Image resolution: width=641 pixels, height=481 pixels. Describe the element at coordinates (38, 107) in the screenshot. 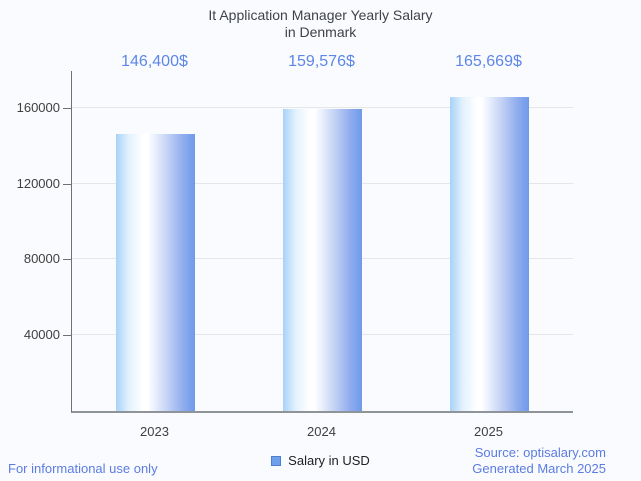

I see `y-tick-label: 160000` at that location.